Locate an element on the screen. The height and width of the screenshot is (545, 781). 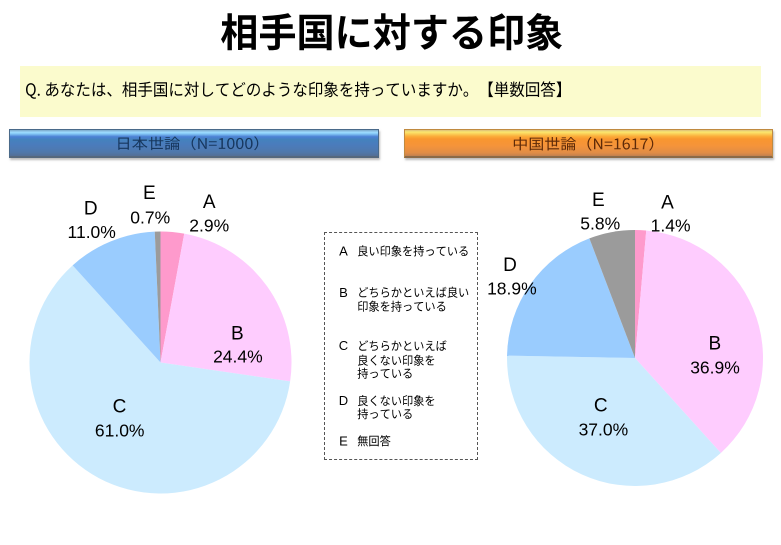
svg-text: 61.0% is located at coordinates (120, 430).